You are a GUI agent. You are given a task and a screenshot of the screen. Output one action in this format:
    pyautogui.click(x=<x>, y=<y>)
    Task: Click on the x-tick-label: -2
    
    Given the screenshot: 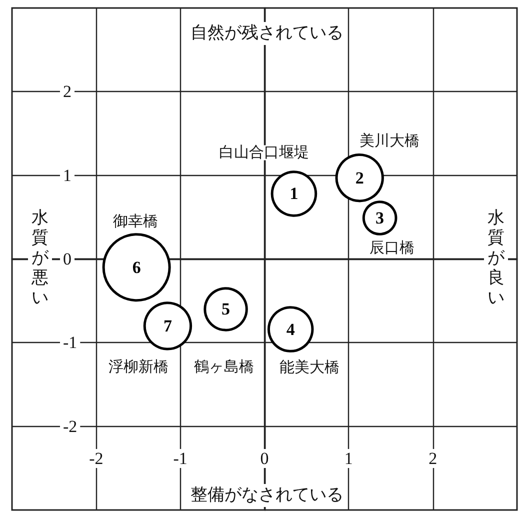 What is the action you would take?
    pyautogui.click(x=96, y=458)
    